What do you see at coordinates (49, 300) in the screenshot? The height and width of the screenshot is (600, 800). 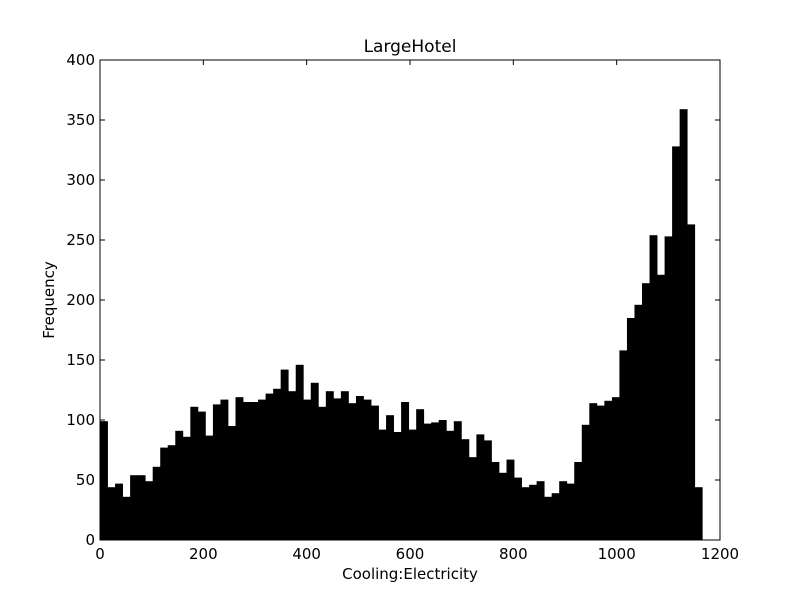 I see `y-axis-label: Frequency` at bounding box center [49, 300].